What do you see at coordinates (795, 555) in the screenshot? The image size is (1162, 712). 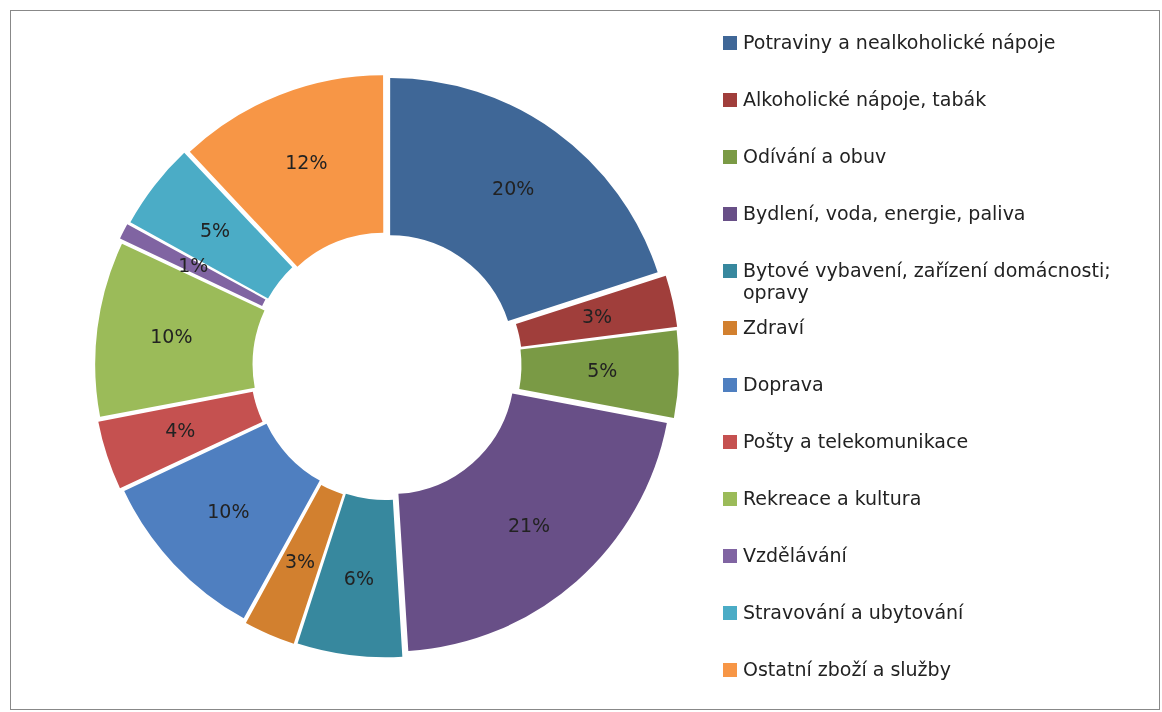 I see `legend-label: Vzdělávání` at bounding box center [795, 555].